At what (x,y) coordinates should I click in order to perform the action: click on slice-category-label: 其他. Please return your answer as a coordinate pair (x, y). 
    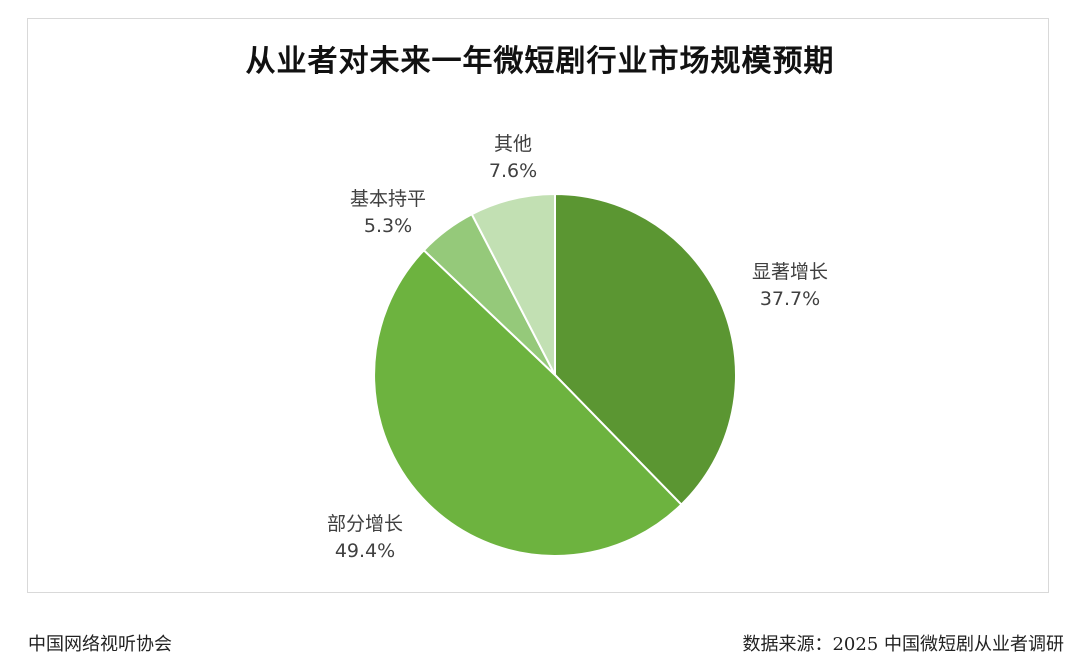
    Looking at the image, I should click on (513, 144).